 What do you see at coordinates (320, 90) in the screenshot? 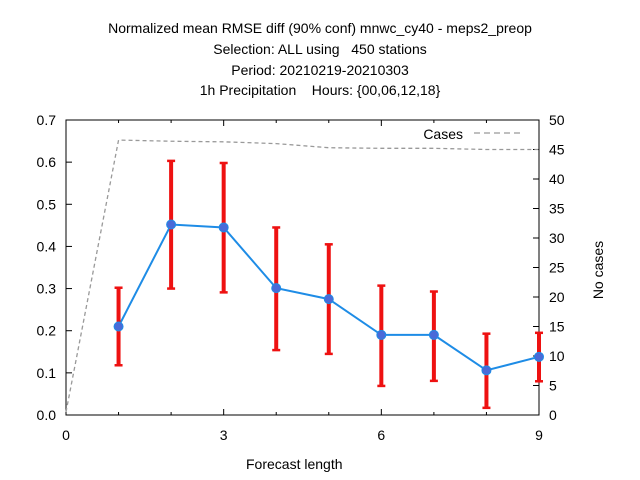
I see `chart-title-line-4: 1h Precipitation Hours: {00,06,12,18}` at bounding box center [320, 90].